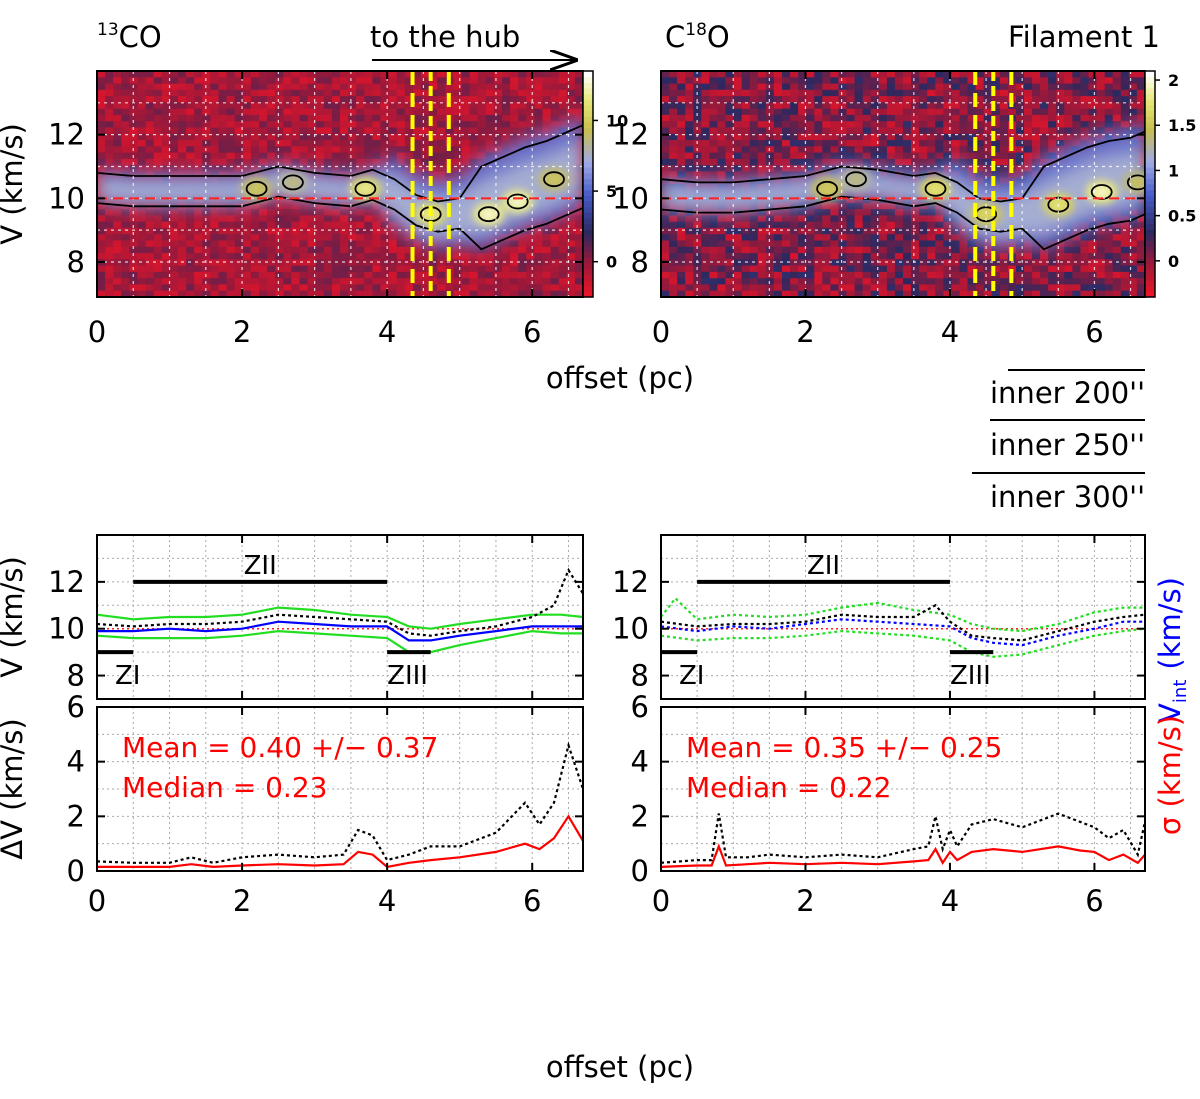 This screenshot has height=1099, width=1200. What do you see at coordinates (588, 124) in the screenshot?
I see `colorbar-cell` at bounding box center [588, 124].